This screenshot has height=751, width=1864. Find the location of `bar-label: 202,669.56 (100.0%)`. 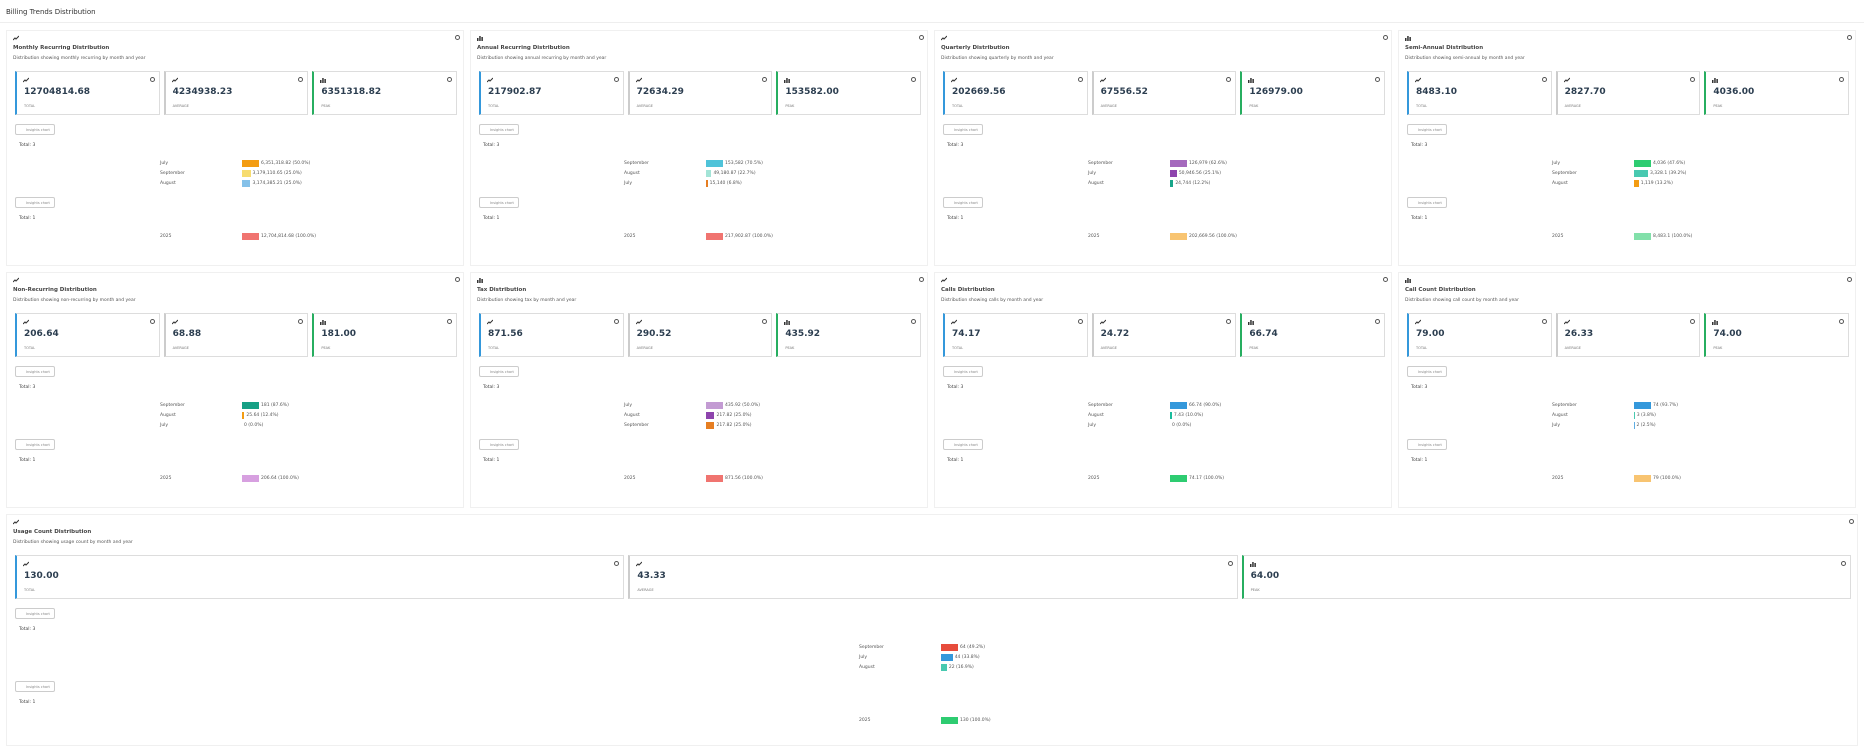

bar-label: 202,669.56 (100.0%) is located at coordinates (1213, 236).